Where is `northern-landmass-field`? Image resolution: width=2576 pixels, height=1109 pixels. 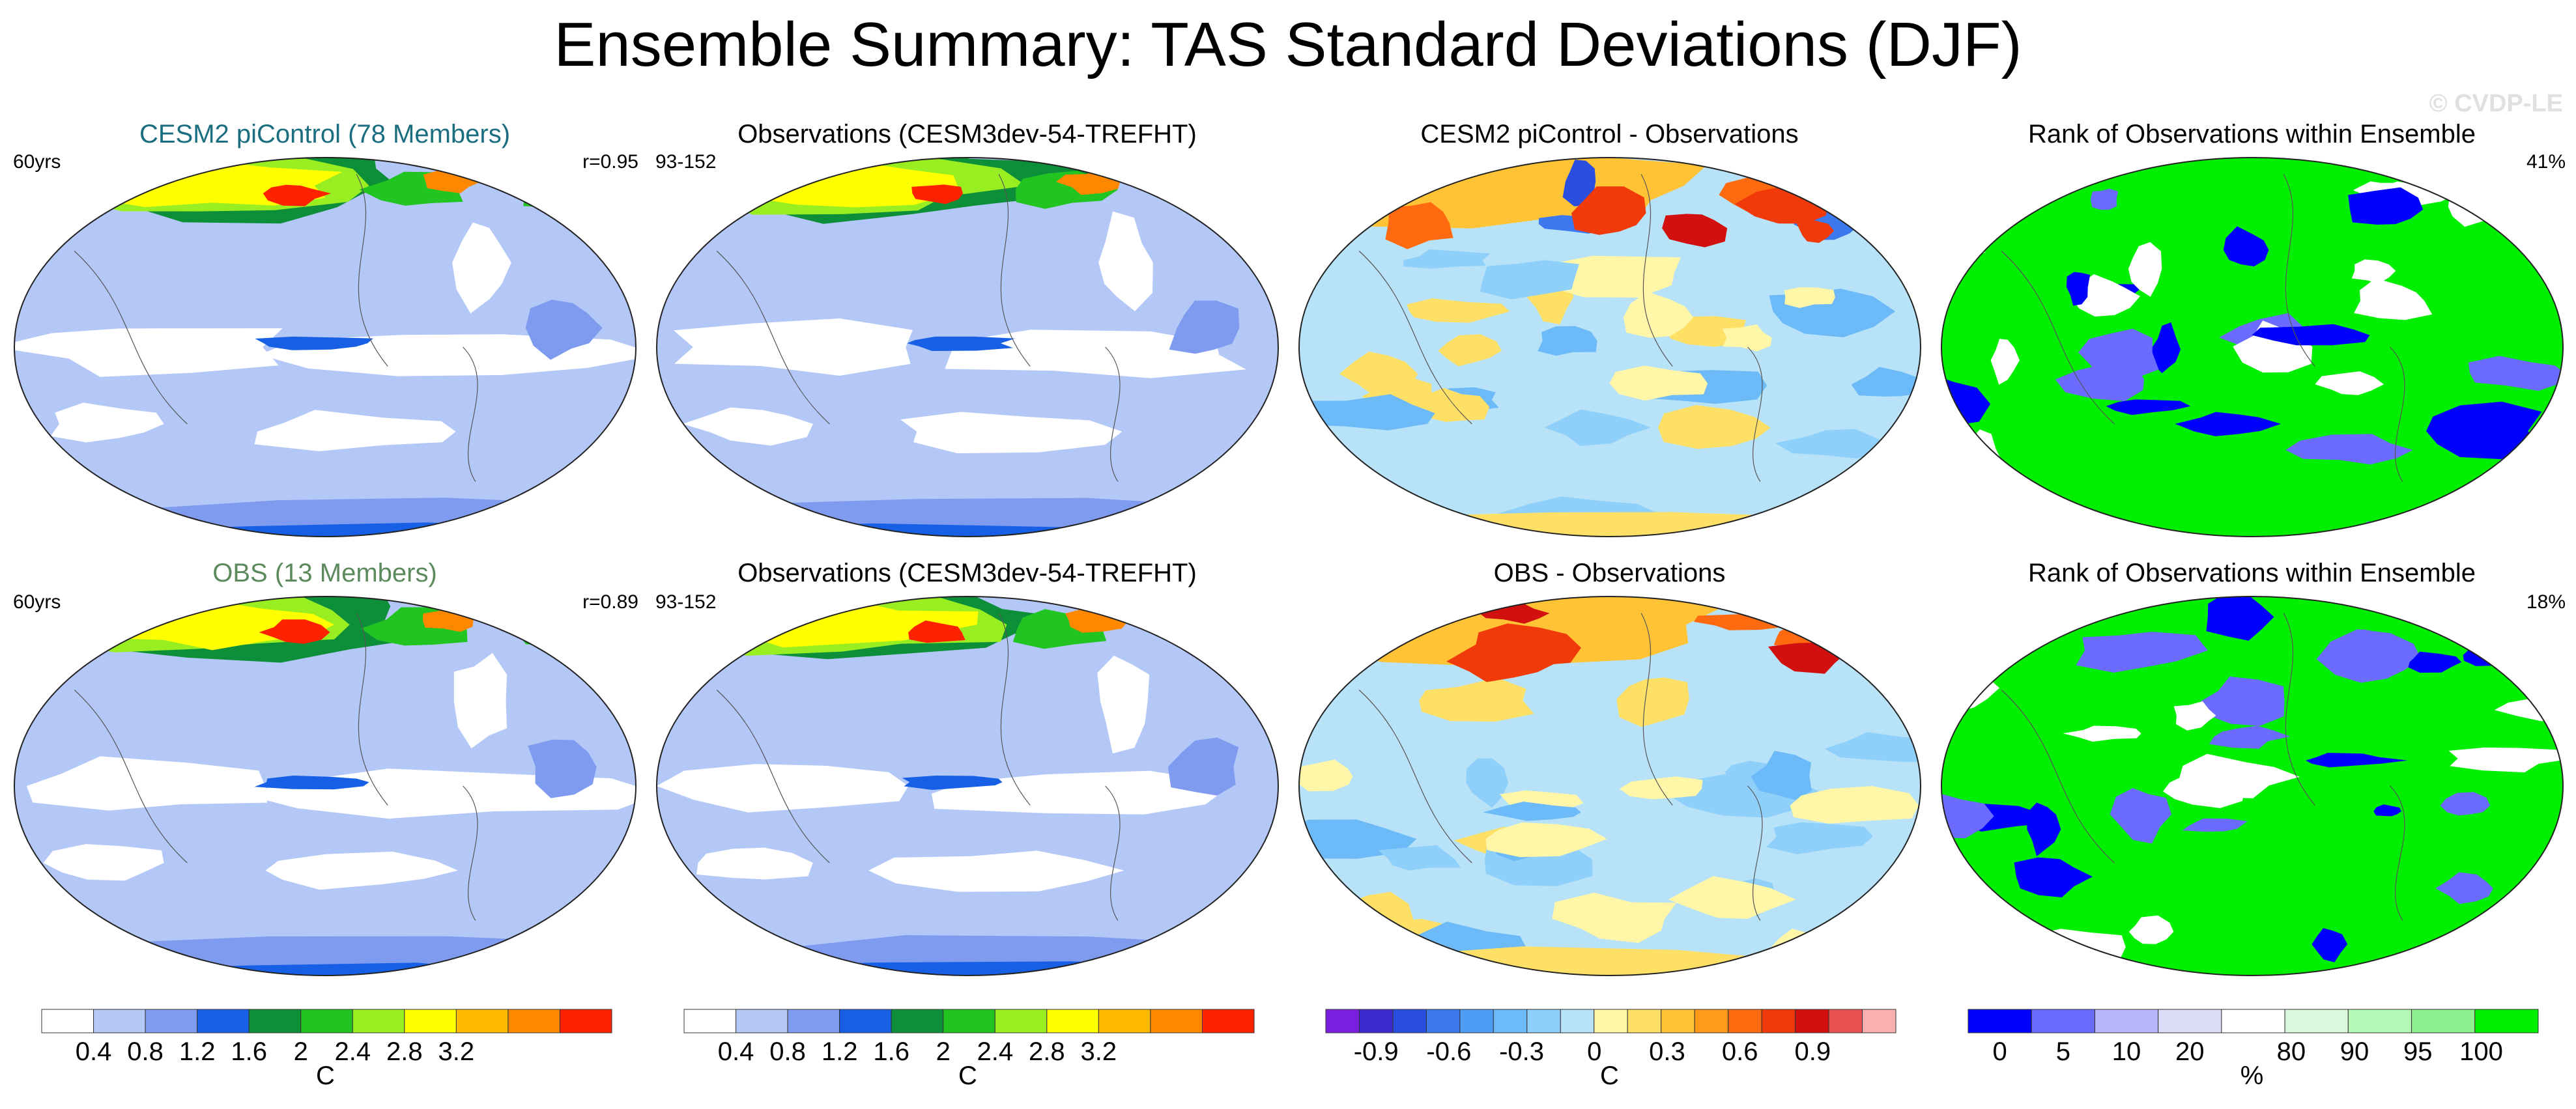 northern-landmass-field is located at coordinates (1212, 634).